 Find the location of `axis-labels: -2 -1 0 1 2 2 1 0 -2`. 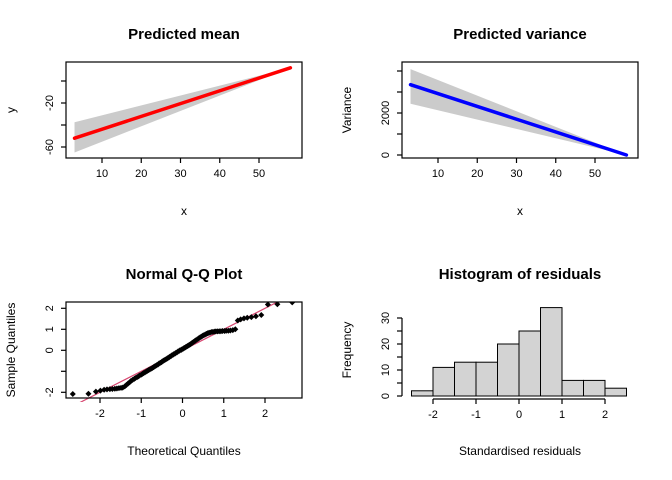

axis-labels: -2 -1 0 1 2 2 1 0 -2 is located at coordinates (156, 362).